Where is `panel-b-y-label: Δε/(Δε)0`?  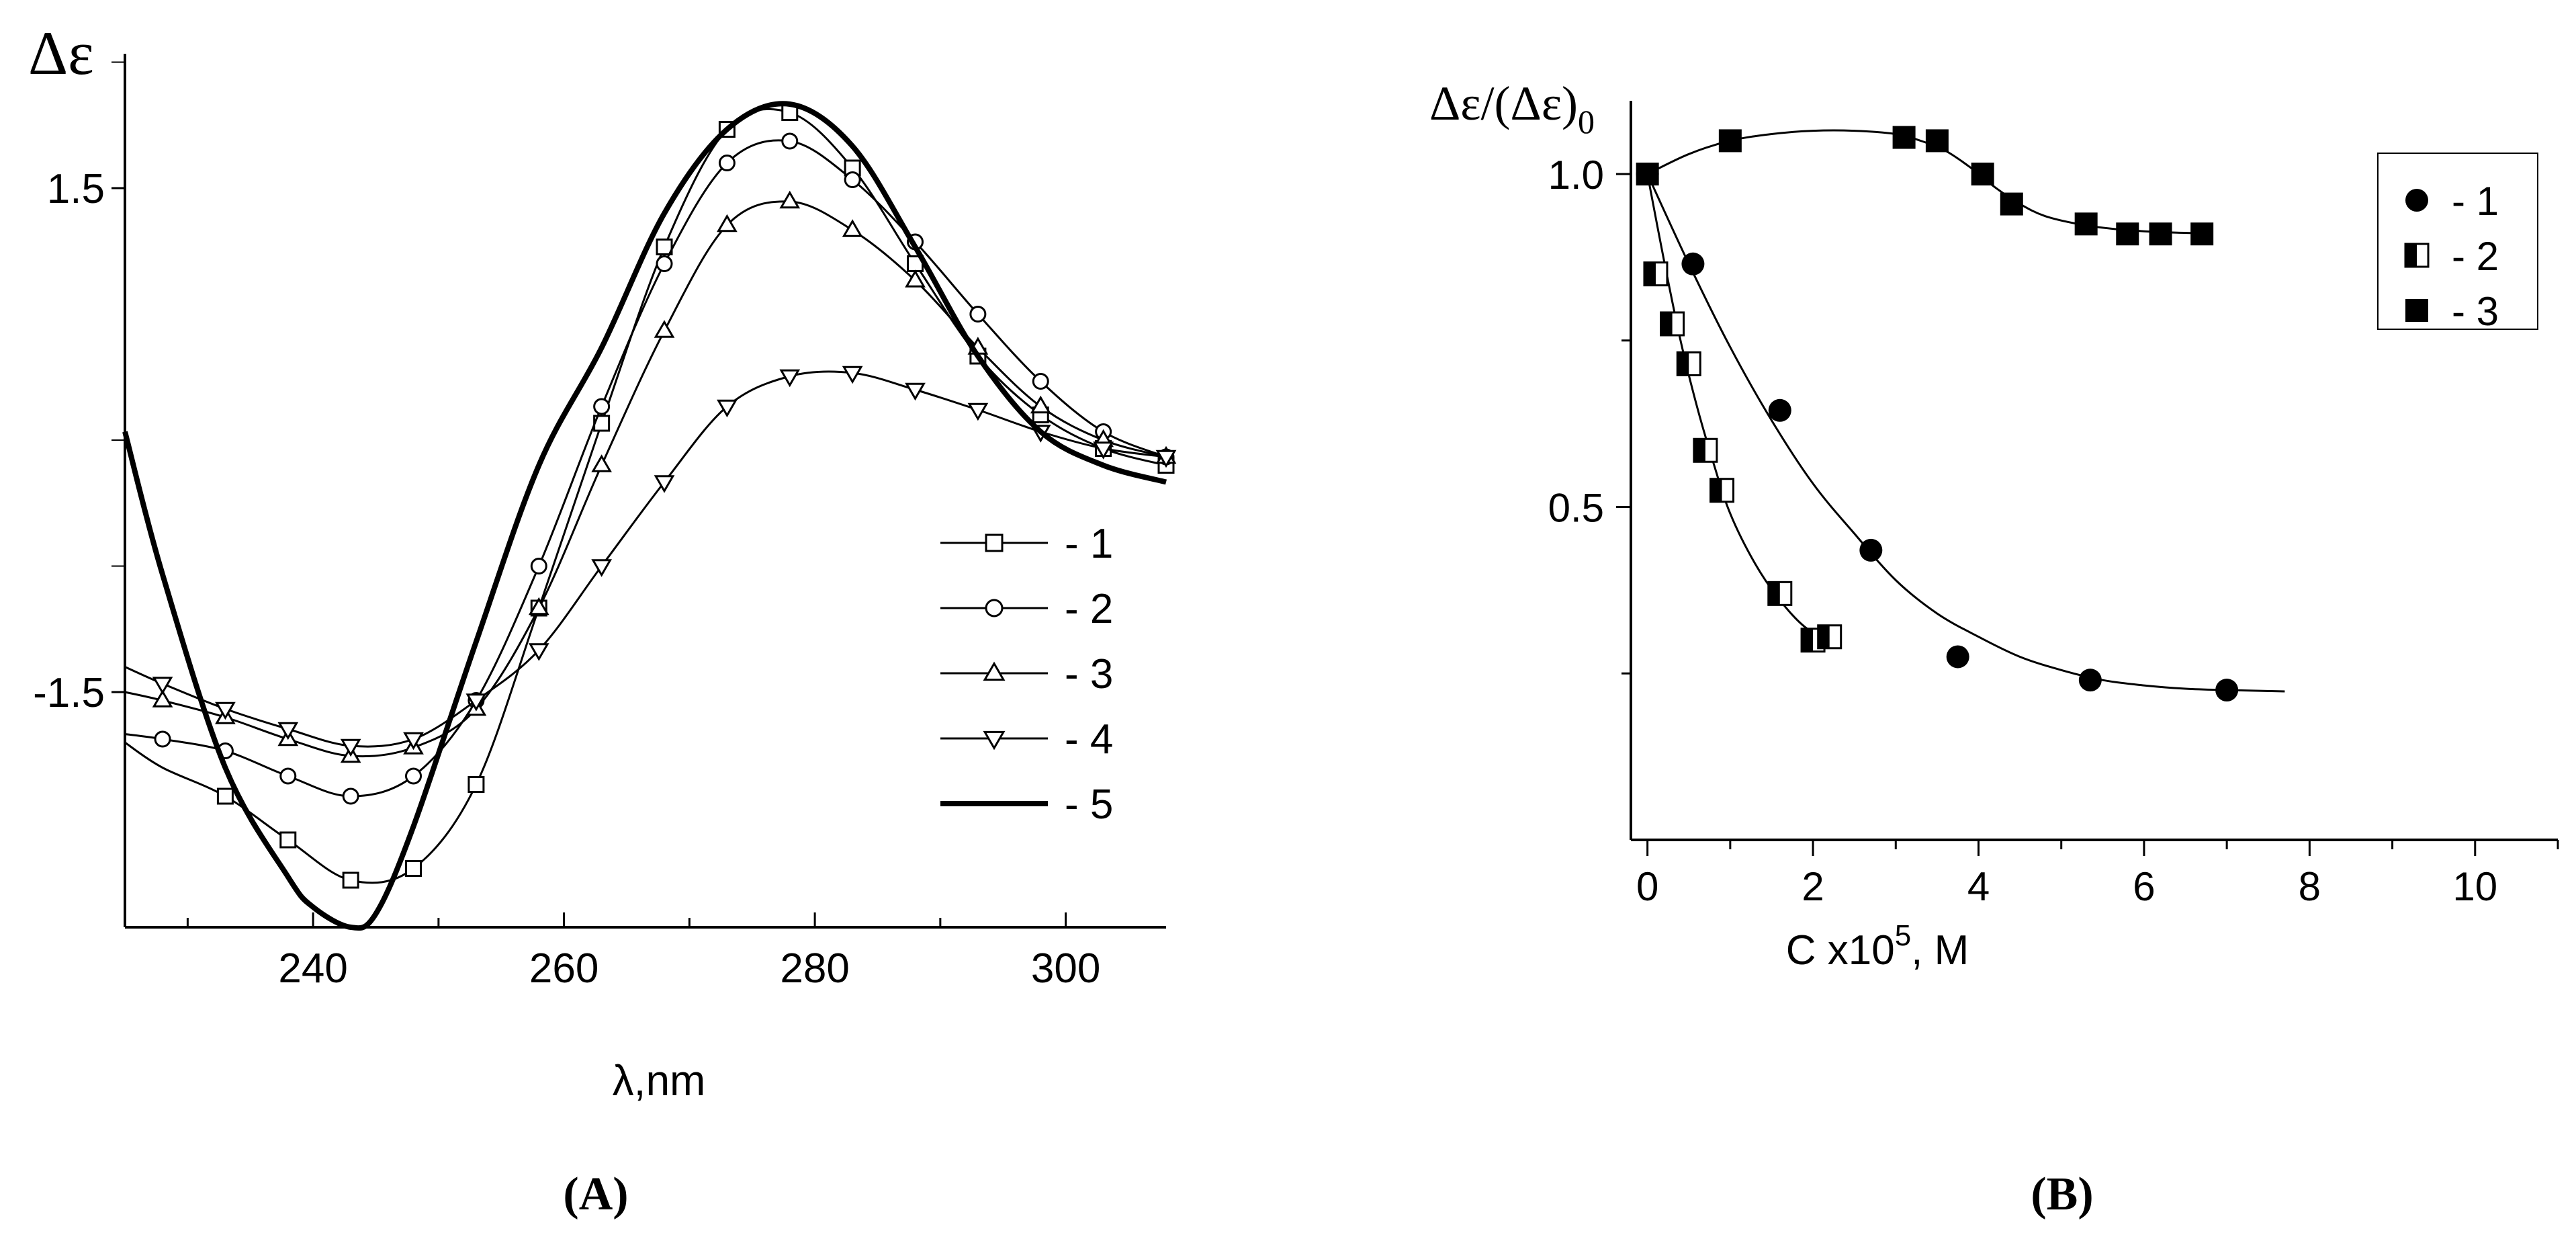 panel-b-y-label: Δε/(Δε)0 is located at coordinates (1512, 109).